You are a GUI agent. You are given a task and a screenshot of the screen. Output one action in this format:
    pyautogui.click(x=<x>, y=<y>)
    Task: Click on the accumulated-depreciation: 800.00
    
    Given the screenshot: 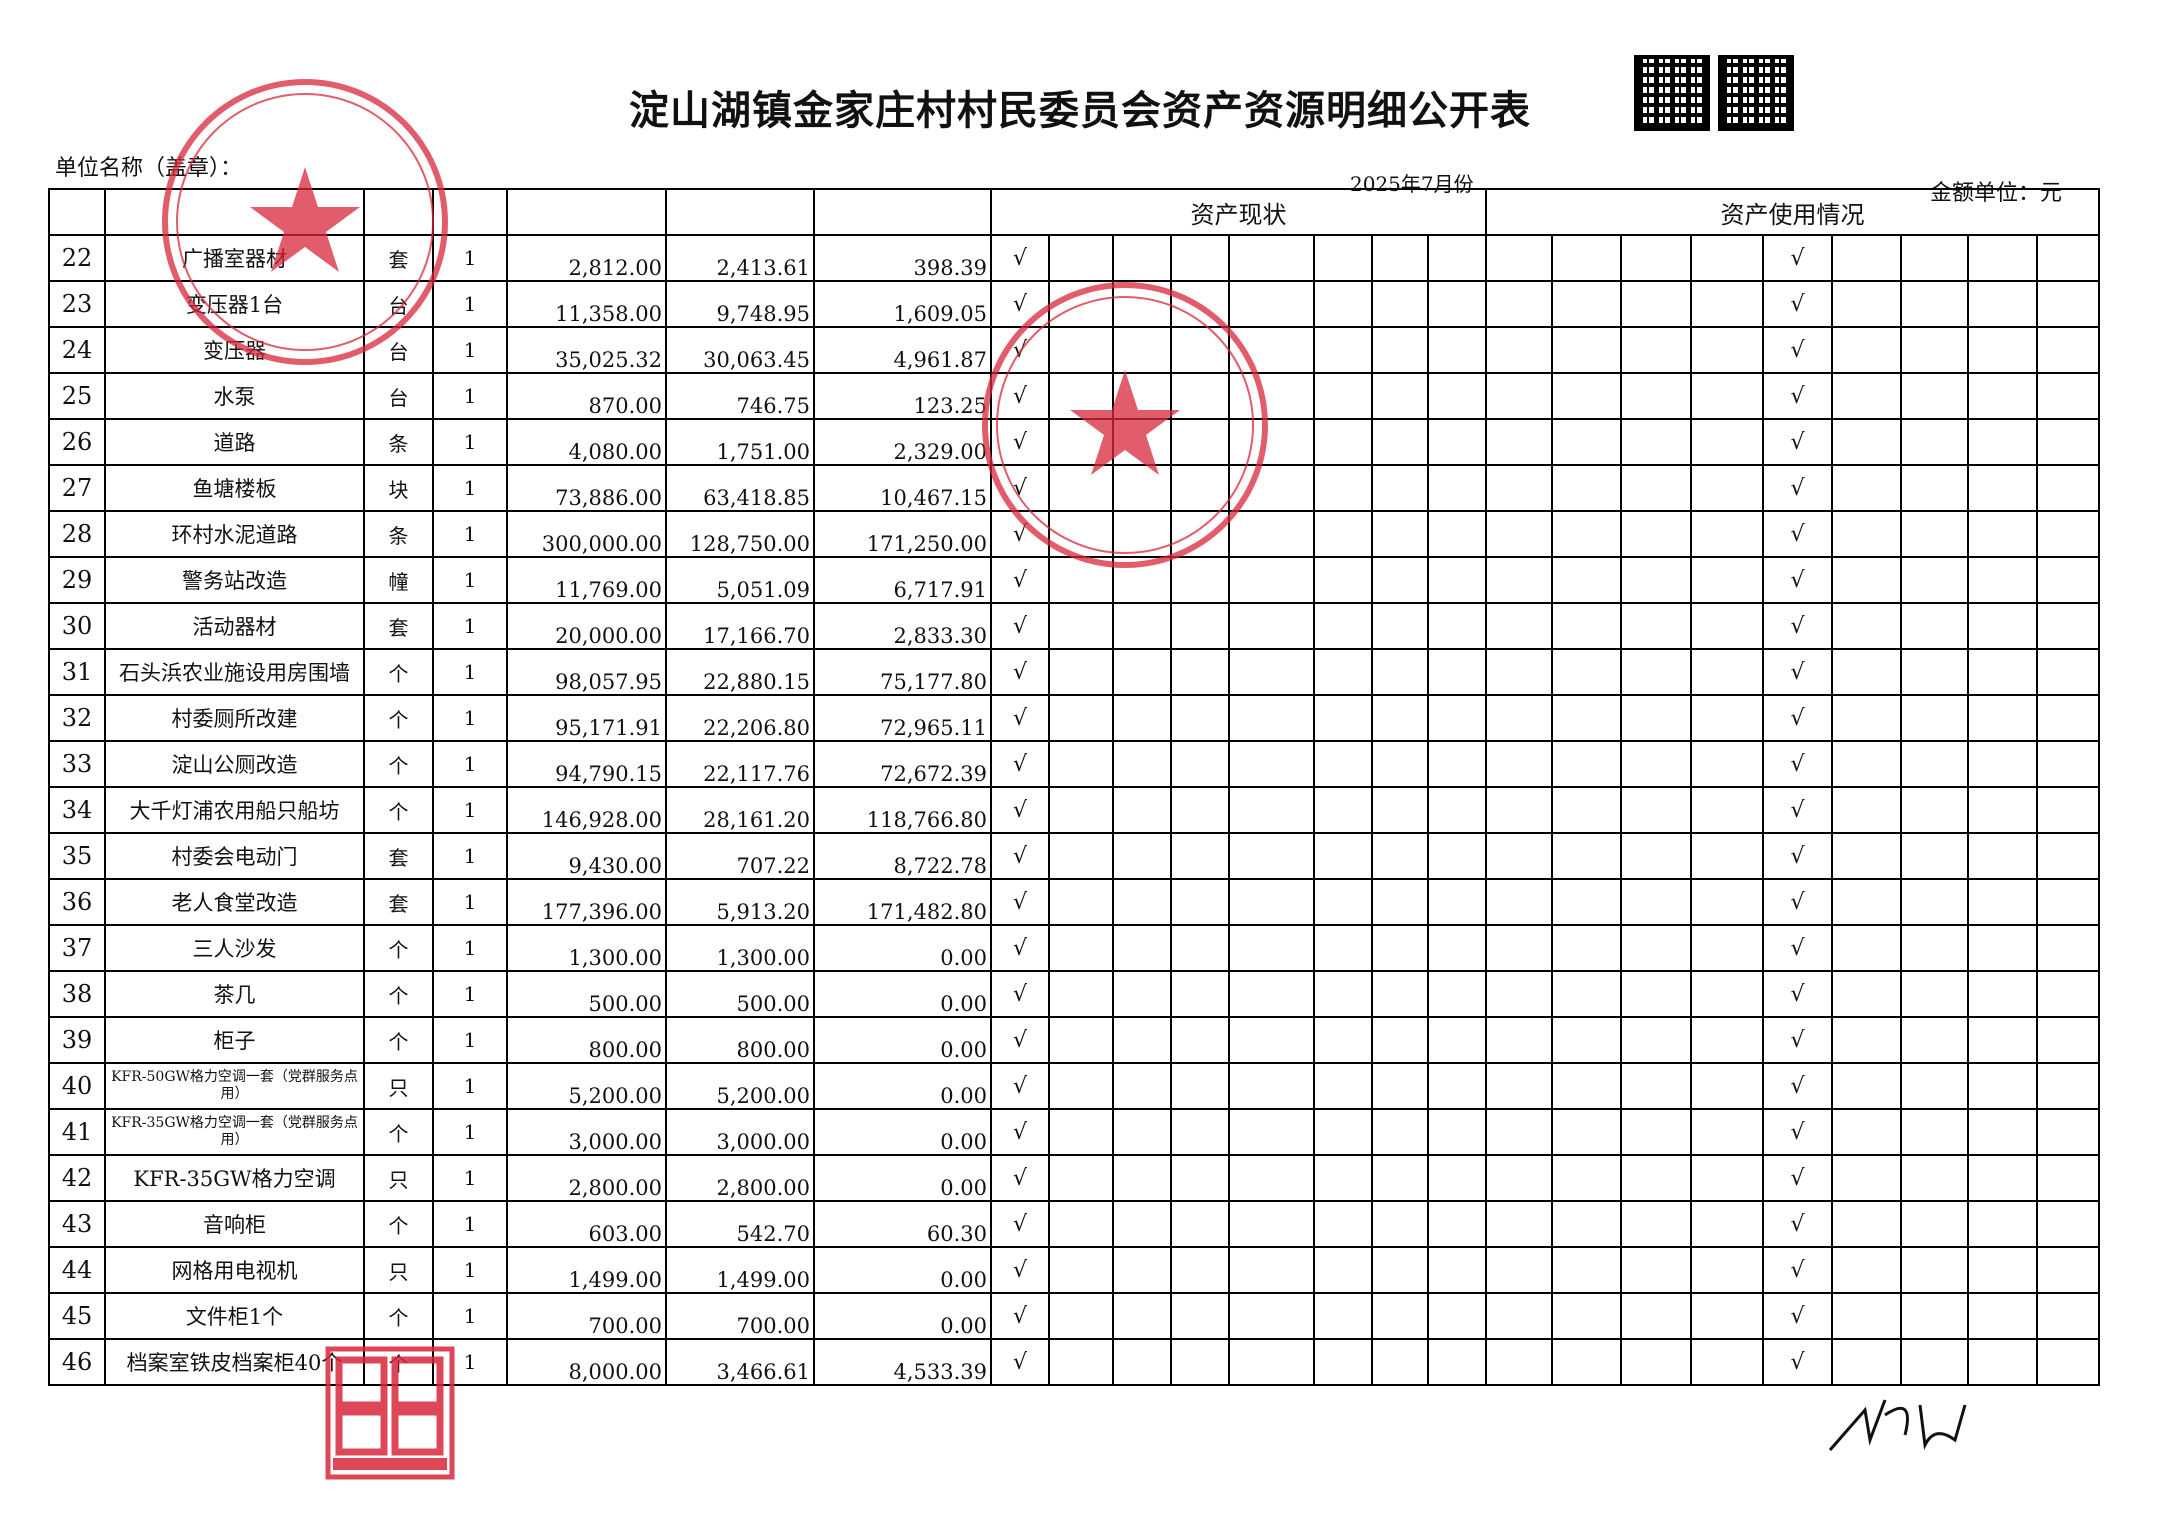 What is the action you would take?
    pyautogui.click(x=740, y=1040)
    